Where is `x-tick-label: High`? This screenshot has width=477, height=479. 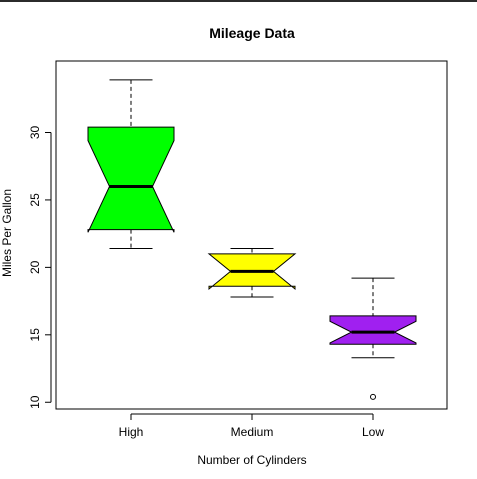 x-tick-label: High is located at coordinates (131, 432).